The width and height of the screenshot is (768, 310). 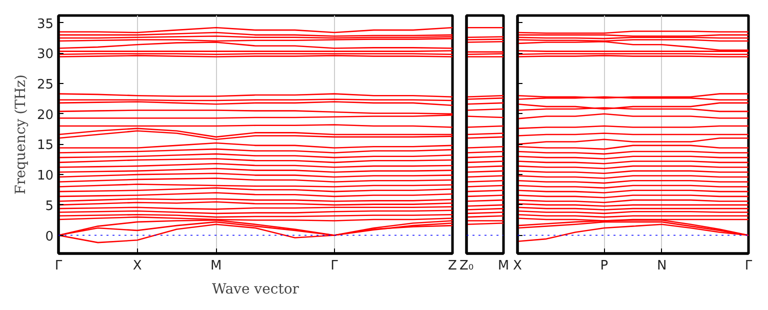 I want to click on y-tick-label: 10, so click(x=45, y=176).